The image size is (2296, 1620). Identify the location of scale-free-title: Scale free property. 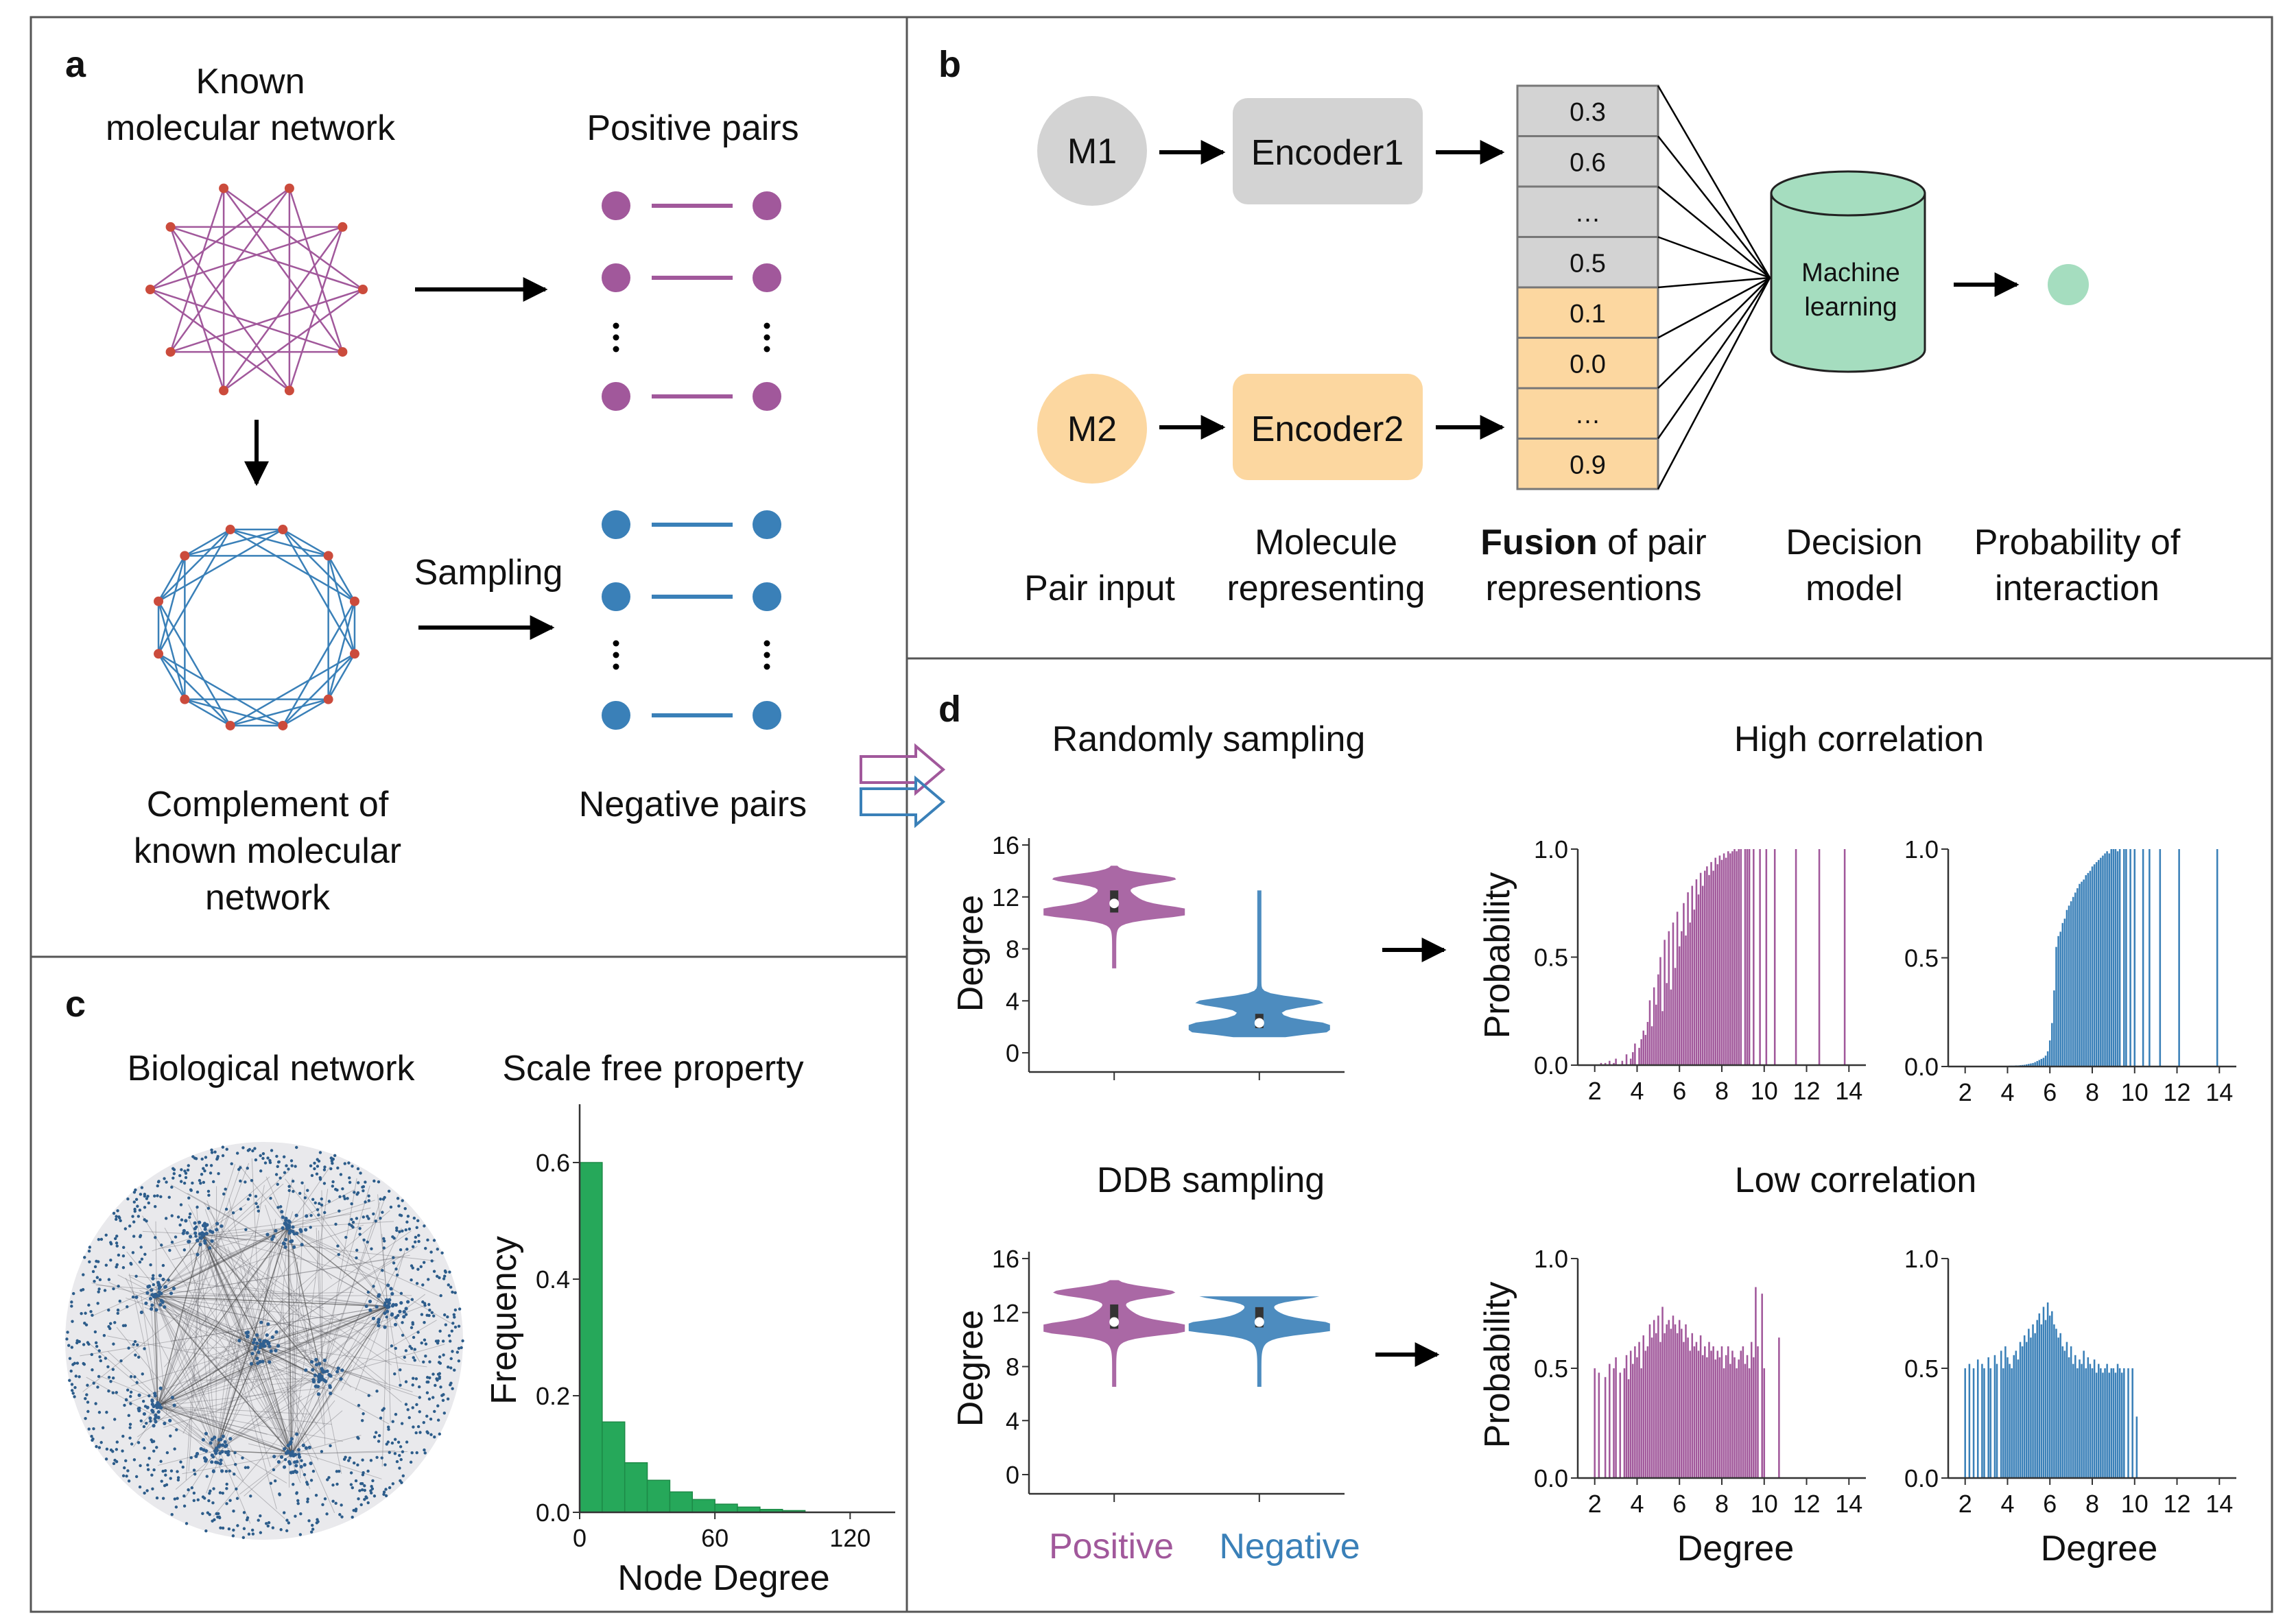
(652, 1068).